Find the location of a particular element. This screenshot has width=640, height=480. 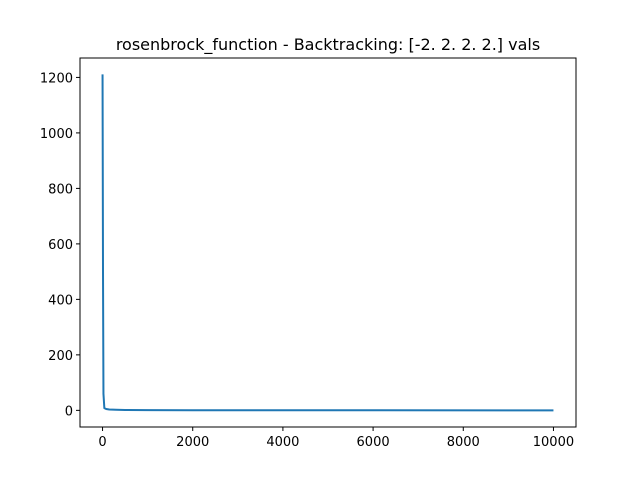

x-axis: 0 2000 4000 6000 8000 10000 is located at coordinates (336, 438).